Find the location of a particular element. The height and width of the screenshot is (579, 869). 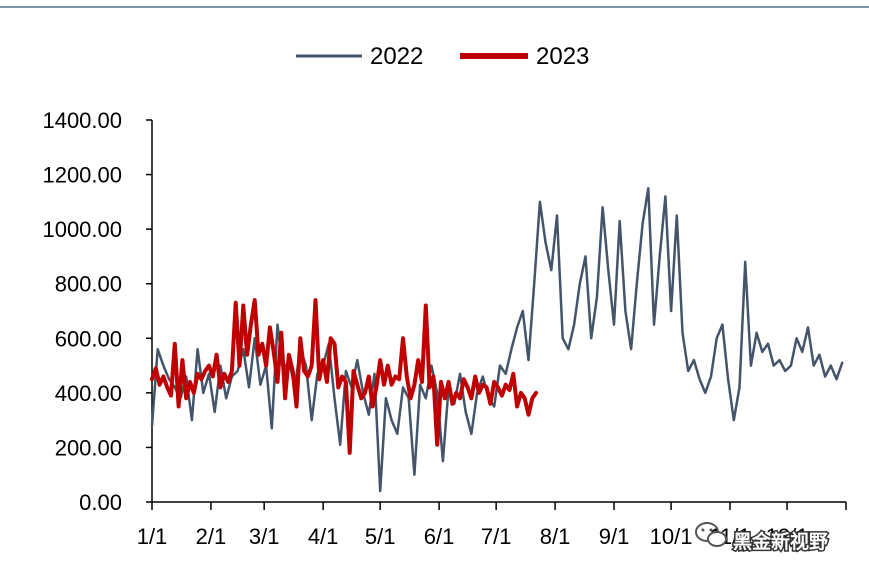

x-ticks: 1/1 2/1 3/1 4/1 5/1 6/1 7/1 8/1 9/1 10/1 11/1 12/1 is located at coordinates (492, 525).